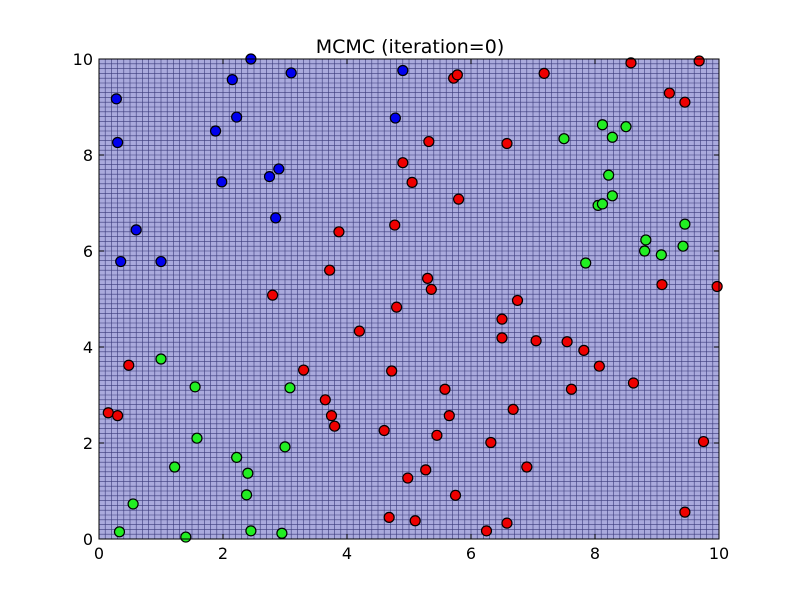 This screenshot has width=800, height=600. I want to click on x-tick-label: 6, so click(471, 553).